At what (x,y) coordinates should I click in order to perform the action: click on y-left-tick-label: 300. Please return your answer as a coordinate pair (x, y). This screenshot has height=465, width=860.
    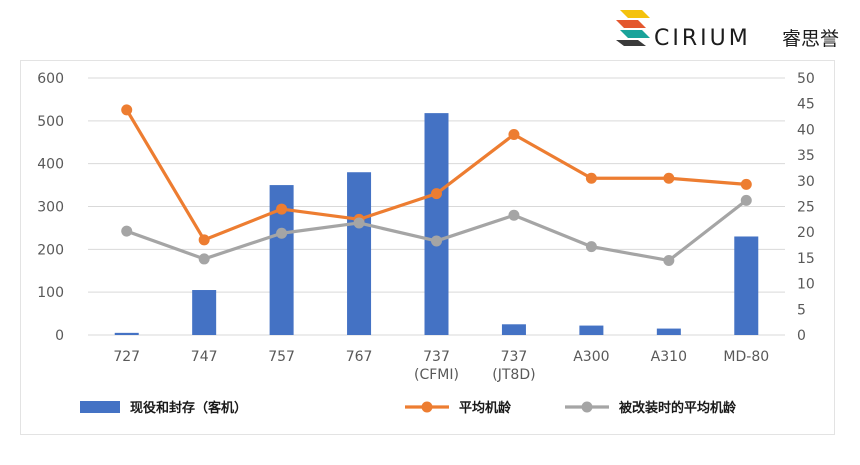
    Looking at the image, I should click on (50, 208).